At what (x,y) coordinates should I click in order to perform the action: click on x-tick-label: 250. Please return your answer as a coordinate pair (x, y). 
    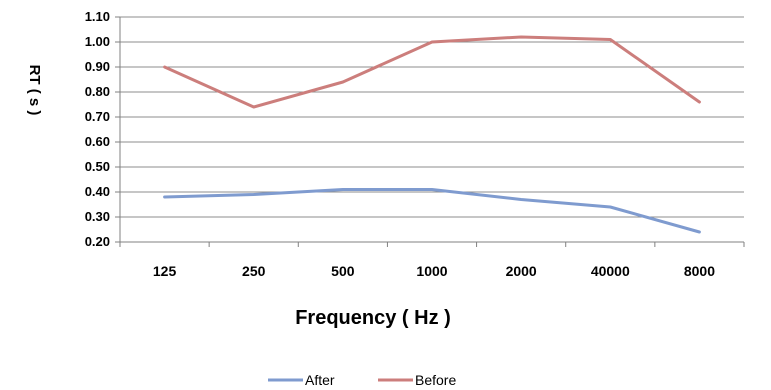
    Looking at the image, I should click on (254, 271).